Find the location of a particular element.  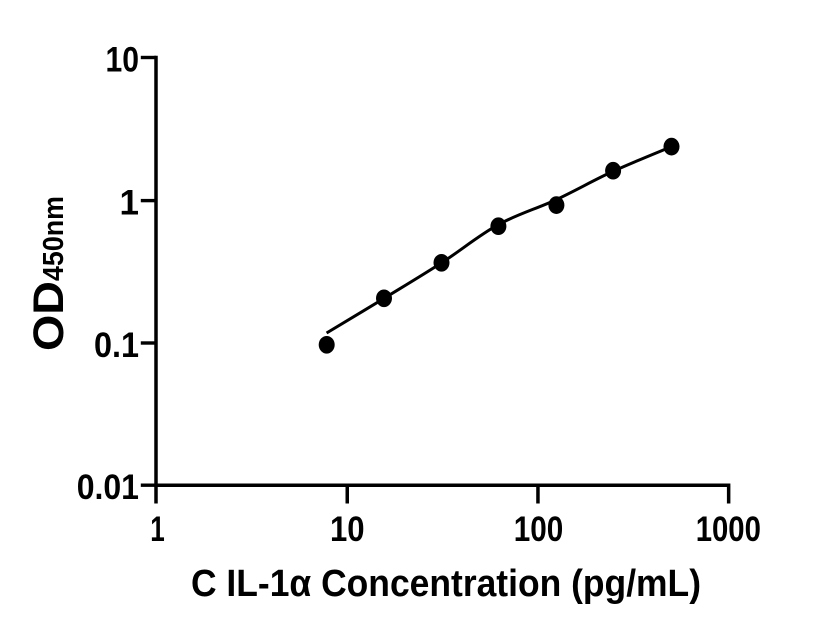

svg-text: 0.01 is located at coordinates (108, 487).